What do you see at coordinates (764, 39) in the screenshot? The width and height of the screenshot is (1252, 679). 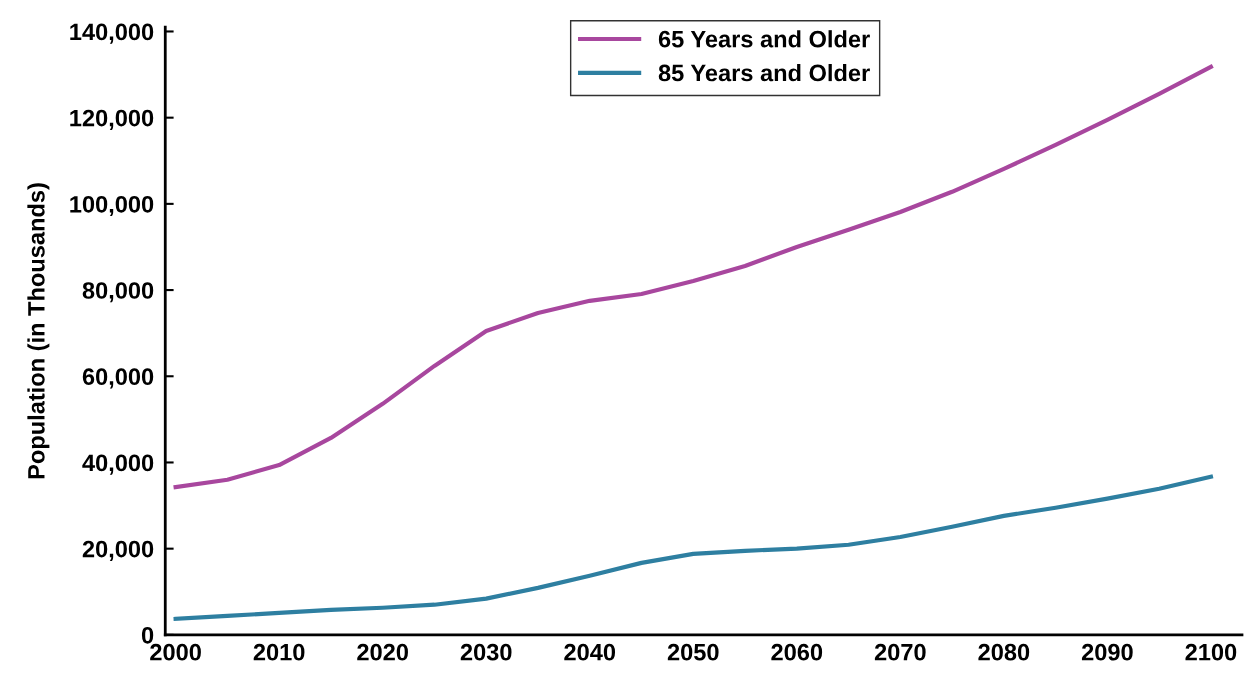 I see `legend-label: 65 Years and Older` at bounding box center [764, 39].